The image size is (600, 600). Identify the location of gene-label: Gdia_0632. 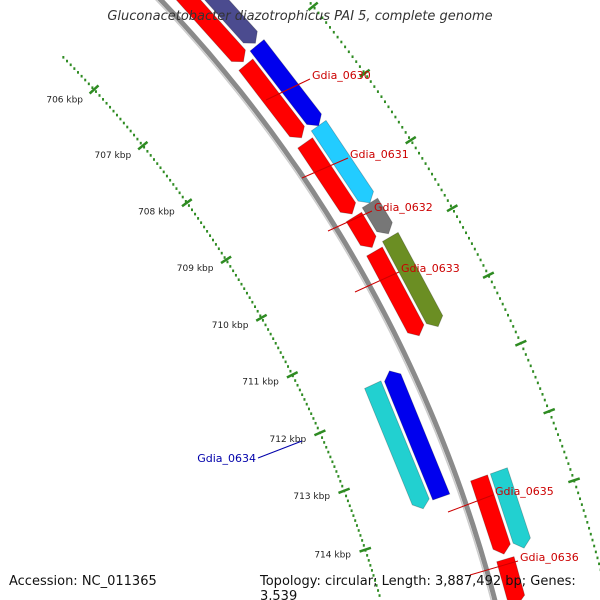
(403, 207).